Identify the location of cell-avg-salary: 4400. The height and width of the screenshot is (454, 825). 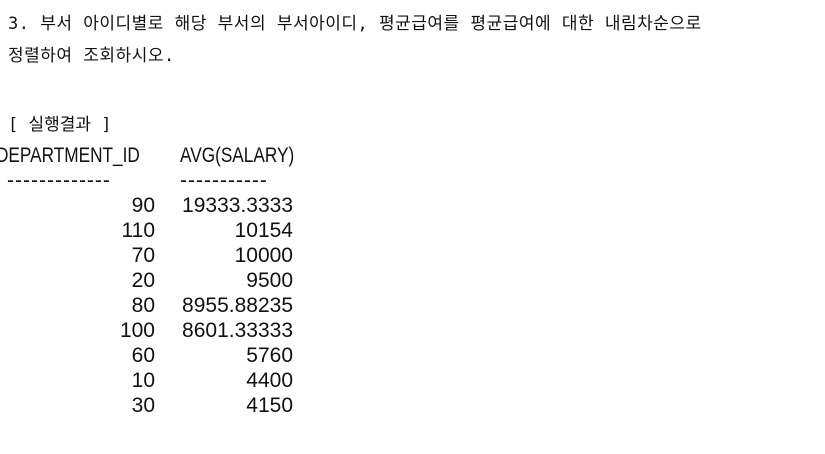
(269, 380).